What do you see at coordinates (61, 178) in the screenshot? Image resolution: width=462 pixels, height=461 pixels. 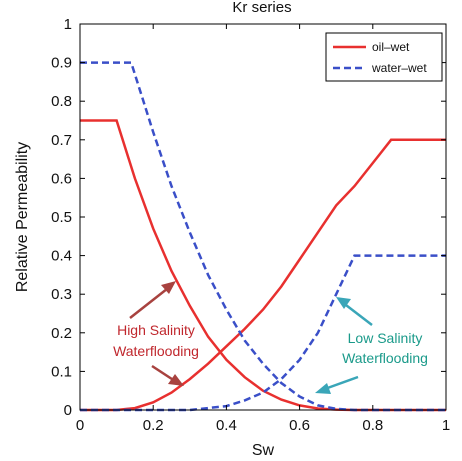 I see `y-tick-label: 0.6` at bounding box center [61, 178].